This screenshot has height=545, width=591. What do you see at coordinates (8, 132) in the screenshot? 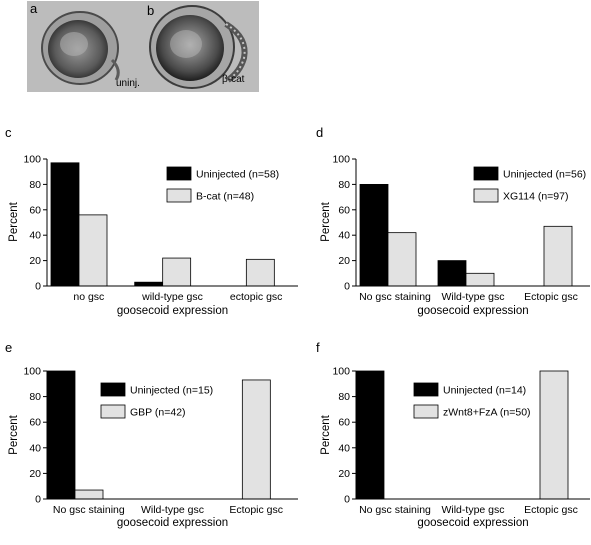
I see `panel-label-c: c` at bounding box center [8, 132].